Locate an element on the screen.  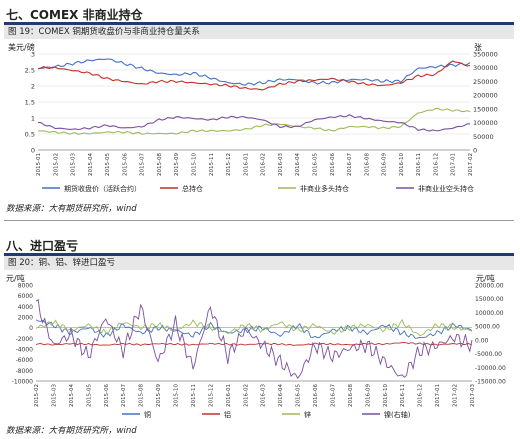
data-source: 数据来源：大有期货研究所，wind is located at coordinates (71, 209).